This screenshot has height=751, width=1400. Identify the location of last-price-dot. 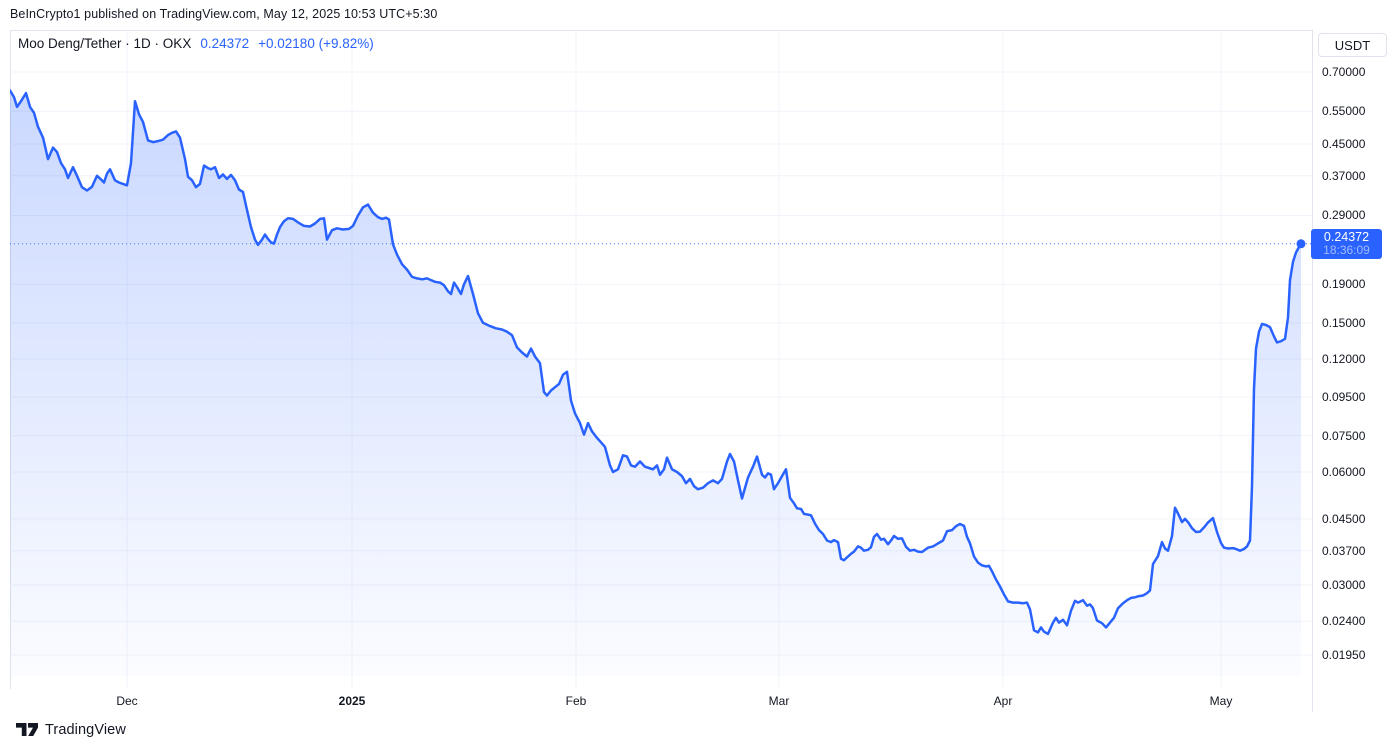
(1301, 244).